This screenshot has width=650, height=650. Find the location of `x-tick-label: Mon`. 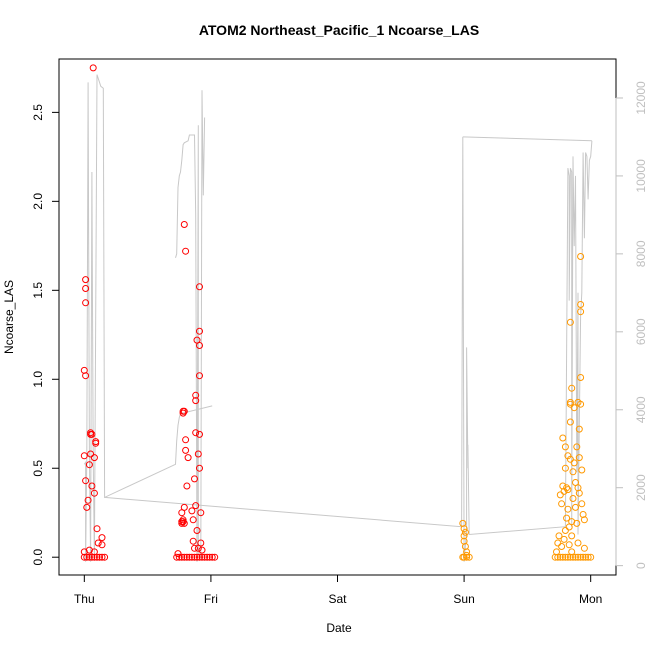

x-tick-label: Mon is located at coordinates (590, 599).